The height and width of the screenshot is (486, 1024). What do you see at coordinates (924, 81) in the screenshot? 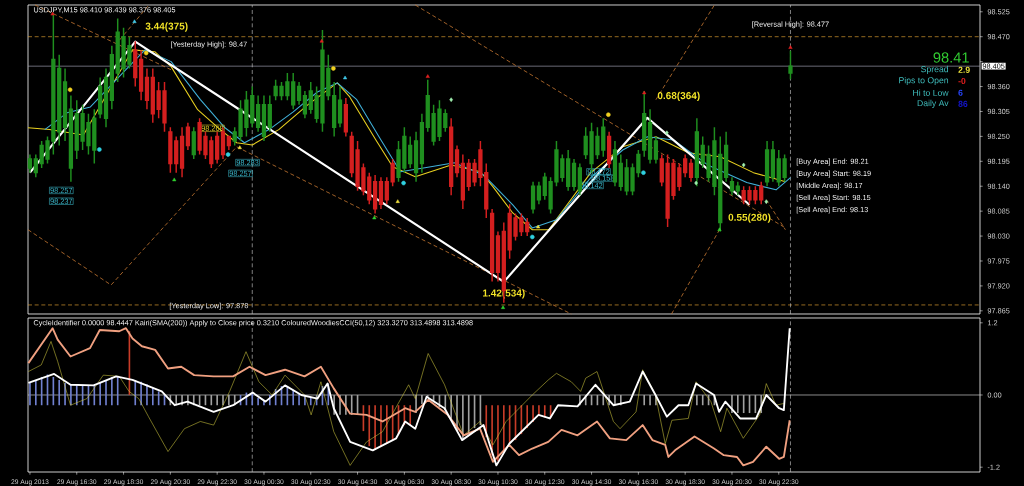
I see `annotation: Pips to Open` at bounding box center [924, 81].